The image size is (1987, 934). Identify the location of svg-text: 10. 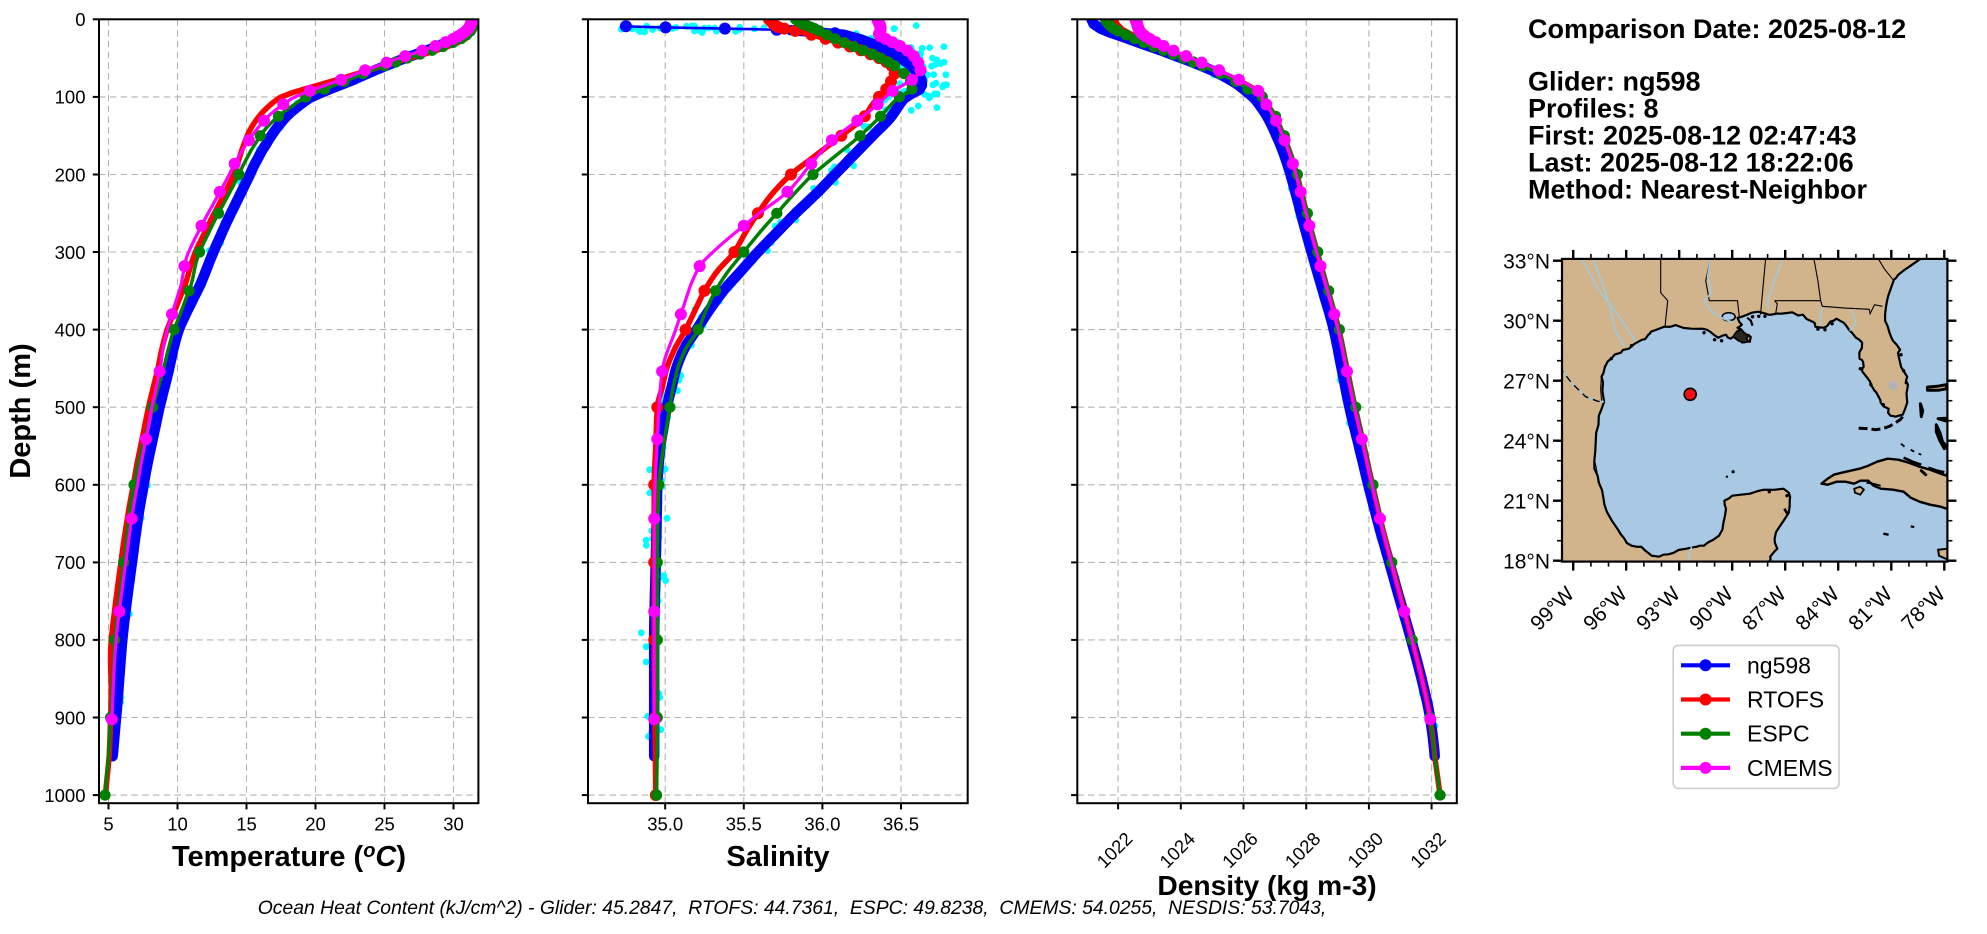
(177, 824).